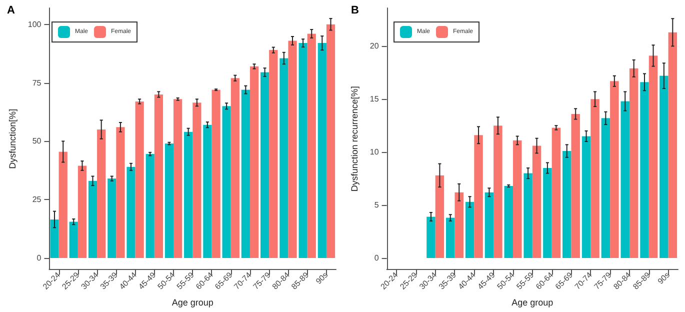  I want to click on y-tick-label: 75, so click(37, 83).